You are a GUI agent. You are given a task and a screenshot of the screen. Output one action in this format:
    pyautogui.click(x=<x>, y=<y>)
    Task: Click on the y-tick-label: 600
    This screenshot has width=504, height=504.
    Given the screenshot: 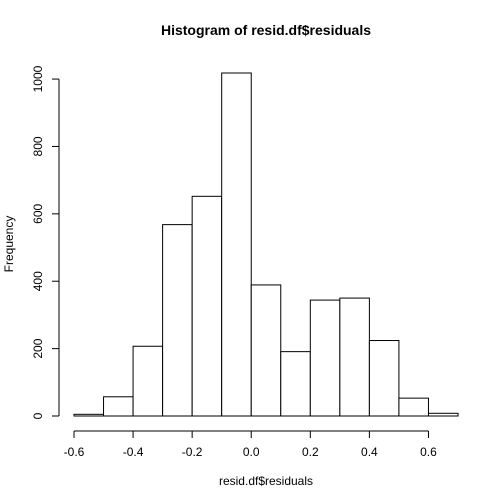 What is the action you would take?
    pyautogui.click(x=38, y=214)
    